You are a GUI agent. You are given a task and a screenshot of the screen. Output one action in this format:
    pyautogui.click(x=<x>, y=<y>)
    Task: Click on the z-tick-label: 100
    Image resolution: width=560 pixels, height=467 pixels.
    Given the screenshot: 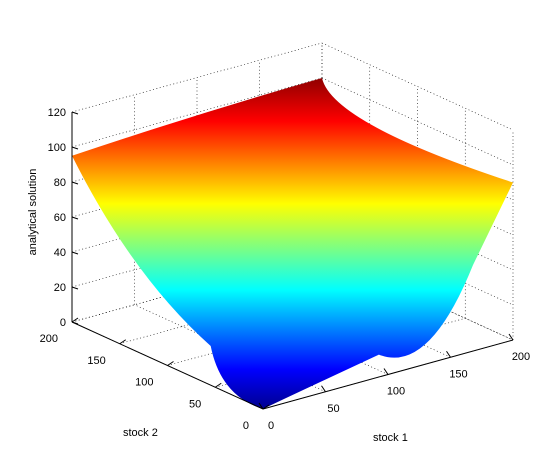 What is the action you would take?
    pyautogui.click(x=57, y=148)
    